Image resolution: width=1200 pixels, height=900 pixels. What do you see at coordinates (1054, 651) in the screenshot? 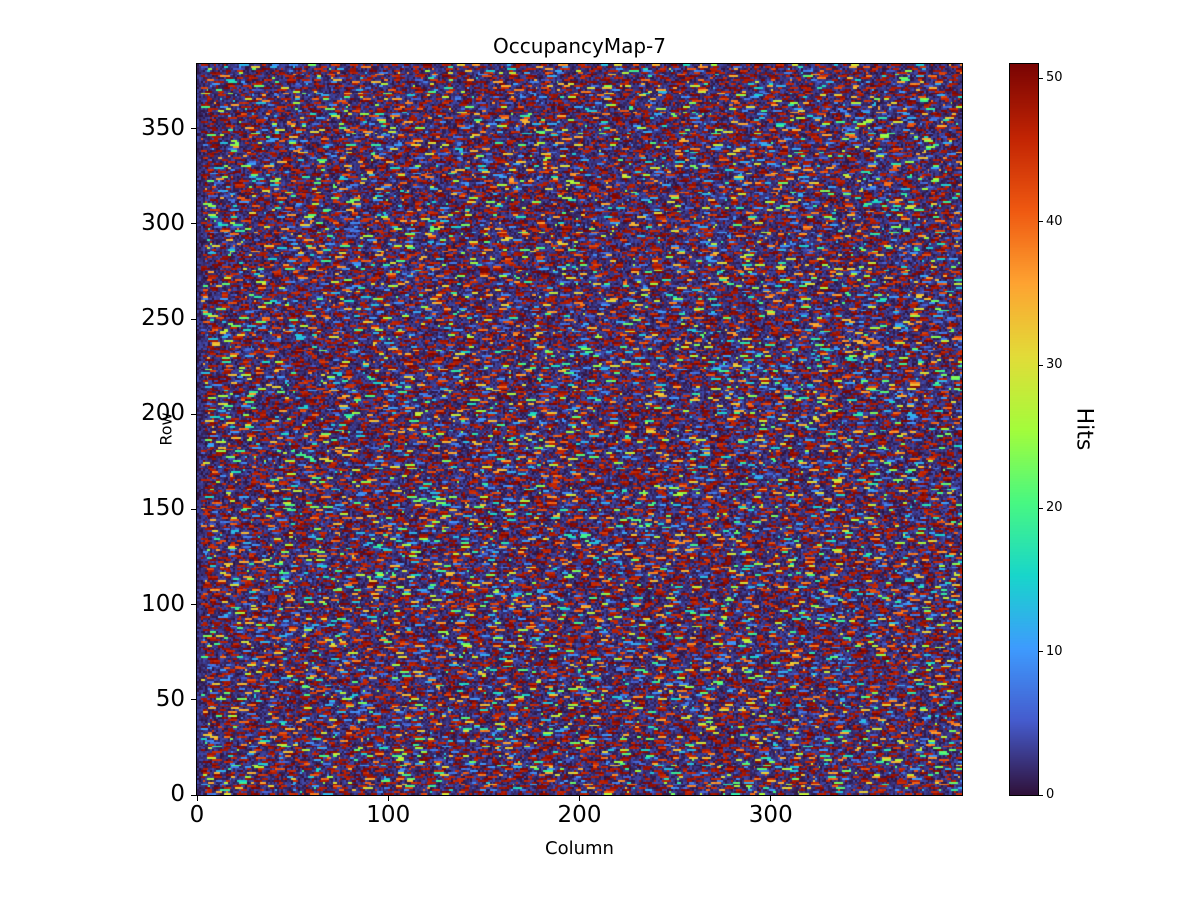
I see `colorbar-tick-label: 10` at bounding box center [1054, 651].